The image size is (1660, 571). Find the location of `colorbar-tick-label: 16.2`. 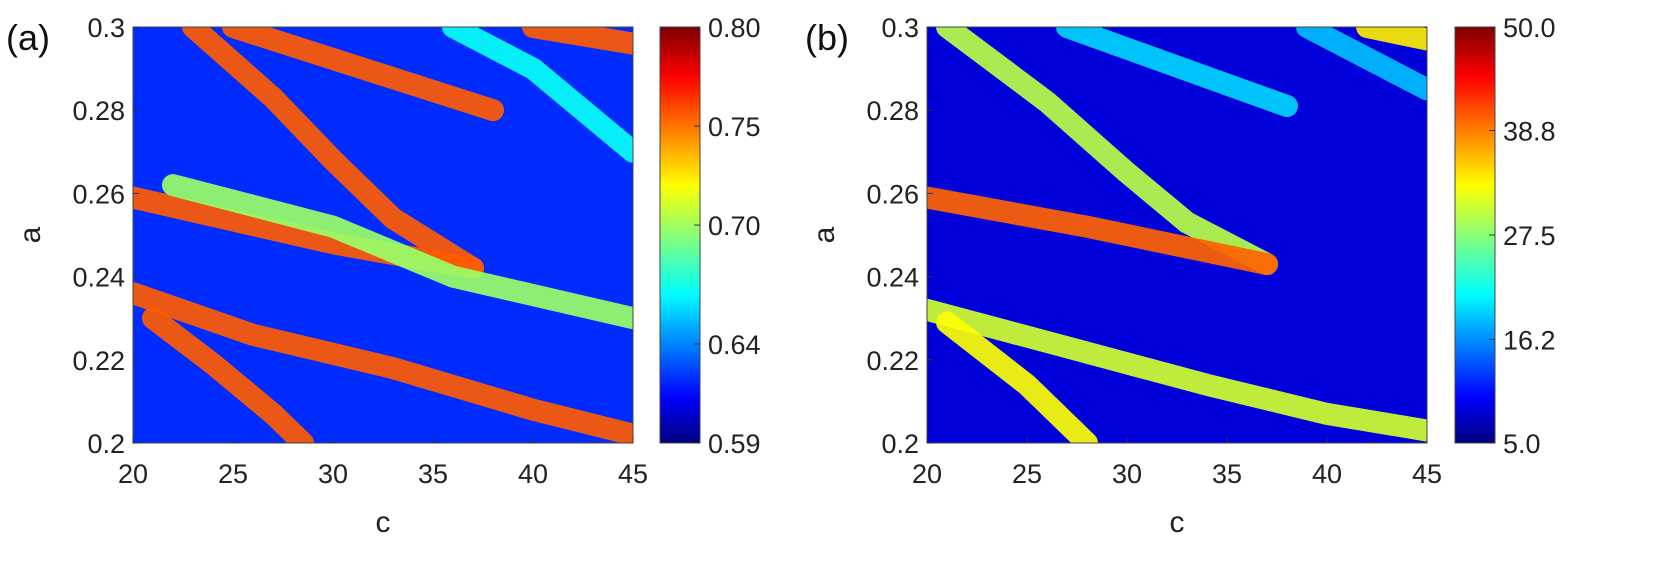

colorbar-tick-label: 16.2 is located at coordinates (1529, 340).